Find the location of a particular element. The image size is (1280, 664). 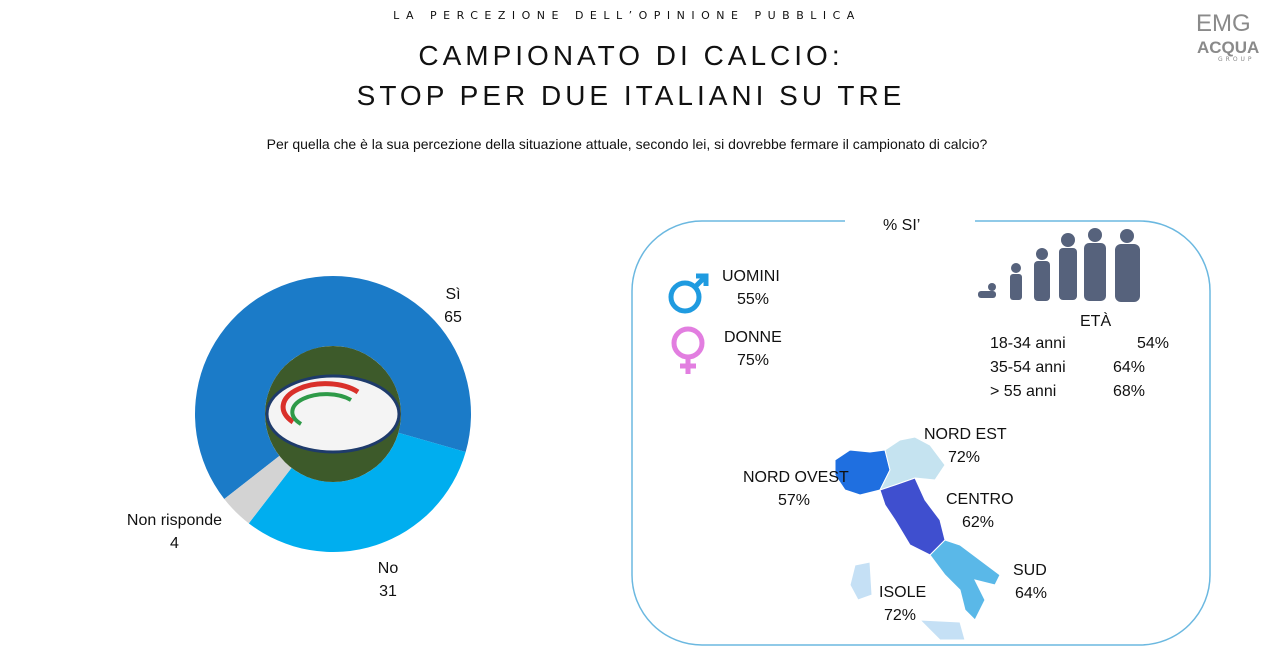

male-icon is located at coordinates (688, 293).